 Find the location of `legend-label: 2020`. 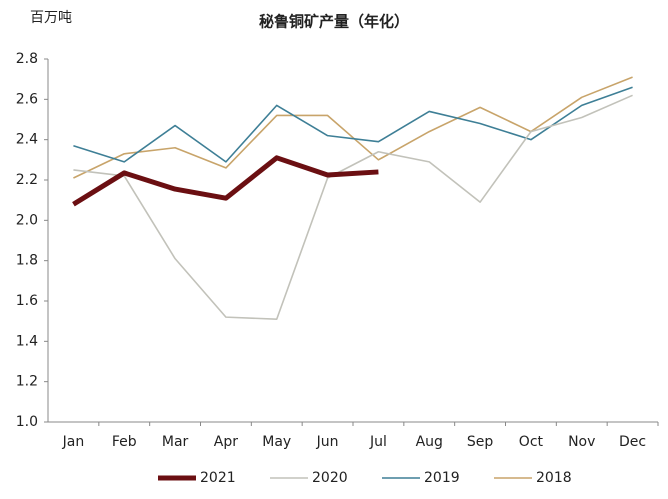

legend-label: 2020 is located at coordinates (330, 478).